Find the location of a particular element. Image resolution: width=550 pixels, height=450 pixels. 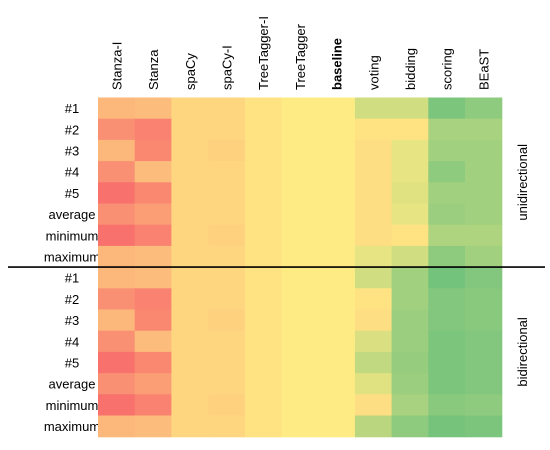

row-label: #2 is located at coordinates (72, 129).